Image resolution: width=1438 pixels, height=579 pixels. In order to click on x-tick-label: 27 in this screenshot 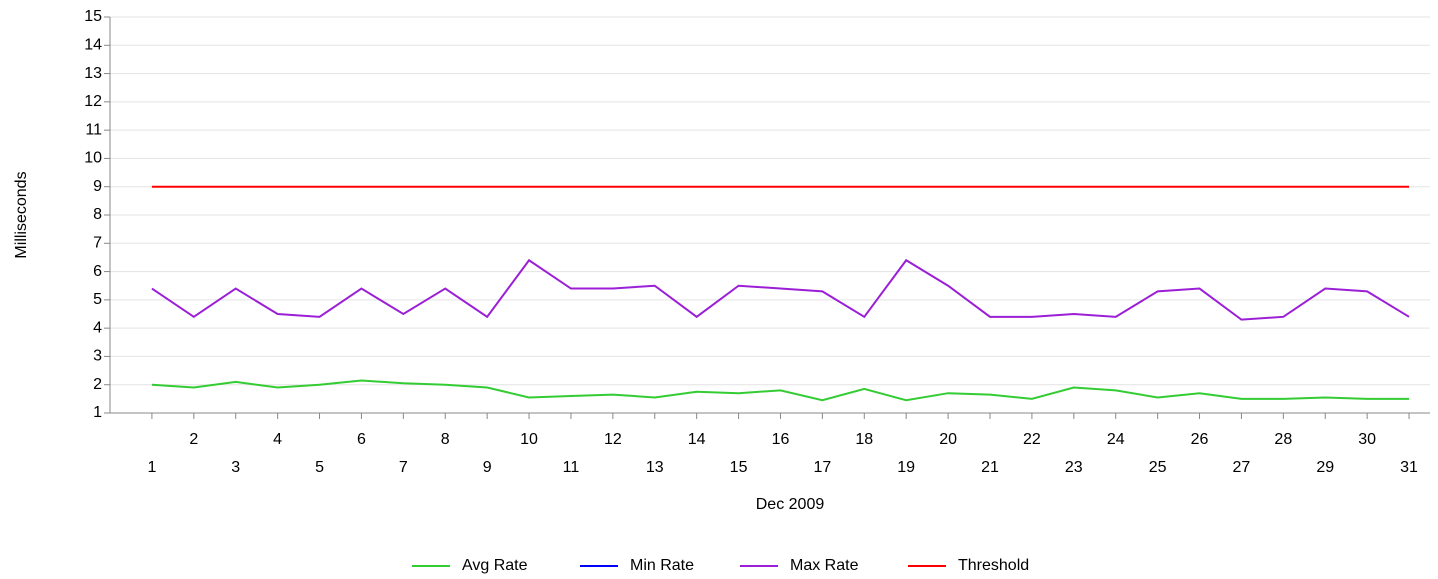, I will do `click(1242, 467)`.